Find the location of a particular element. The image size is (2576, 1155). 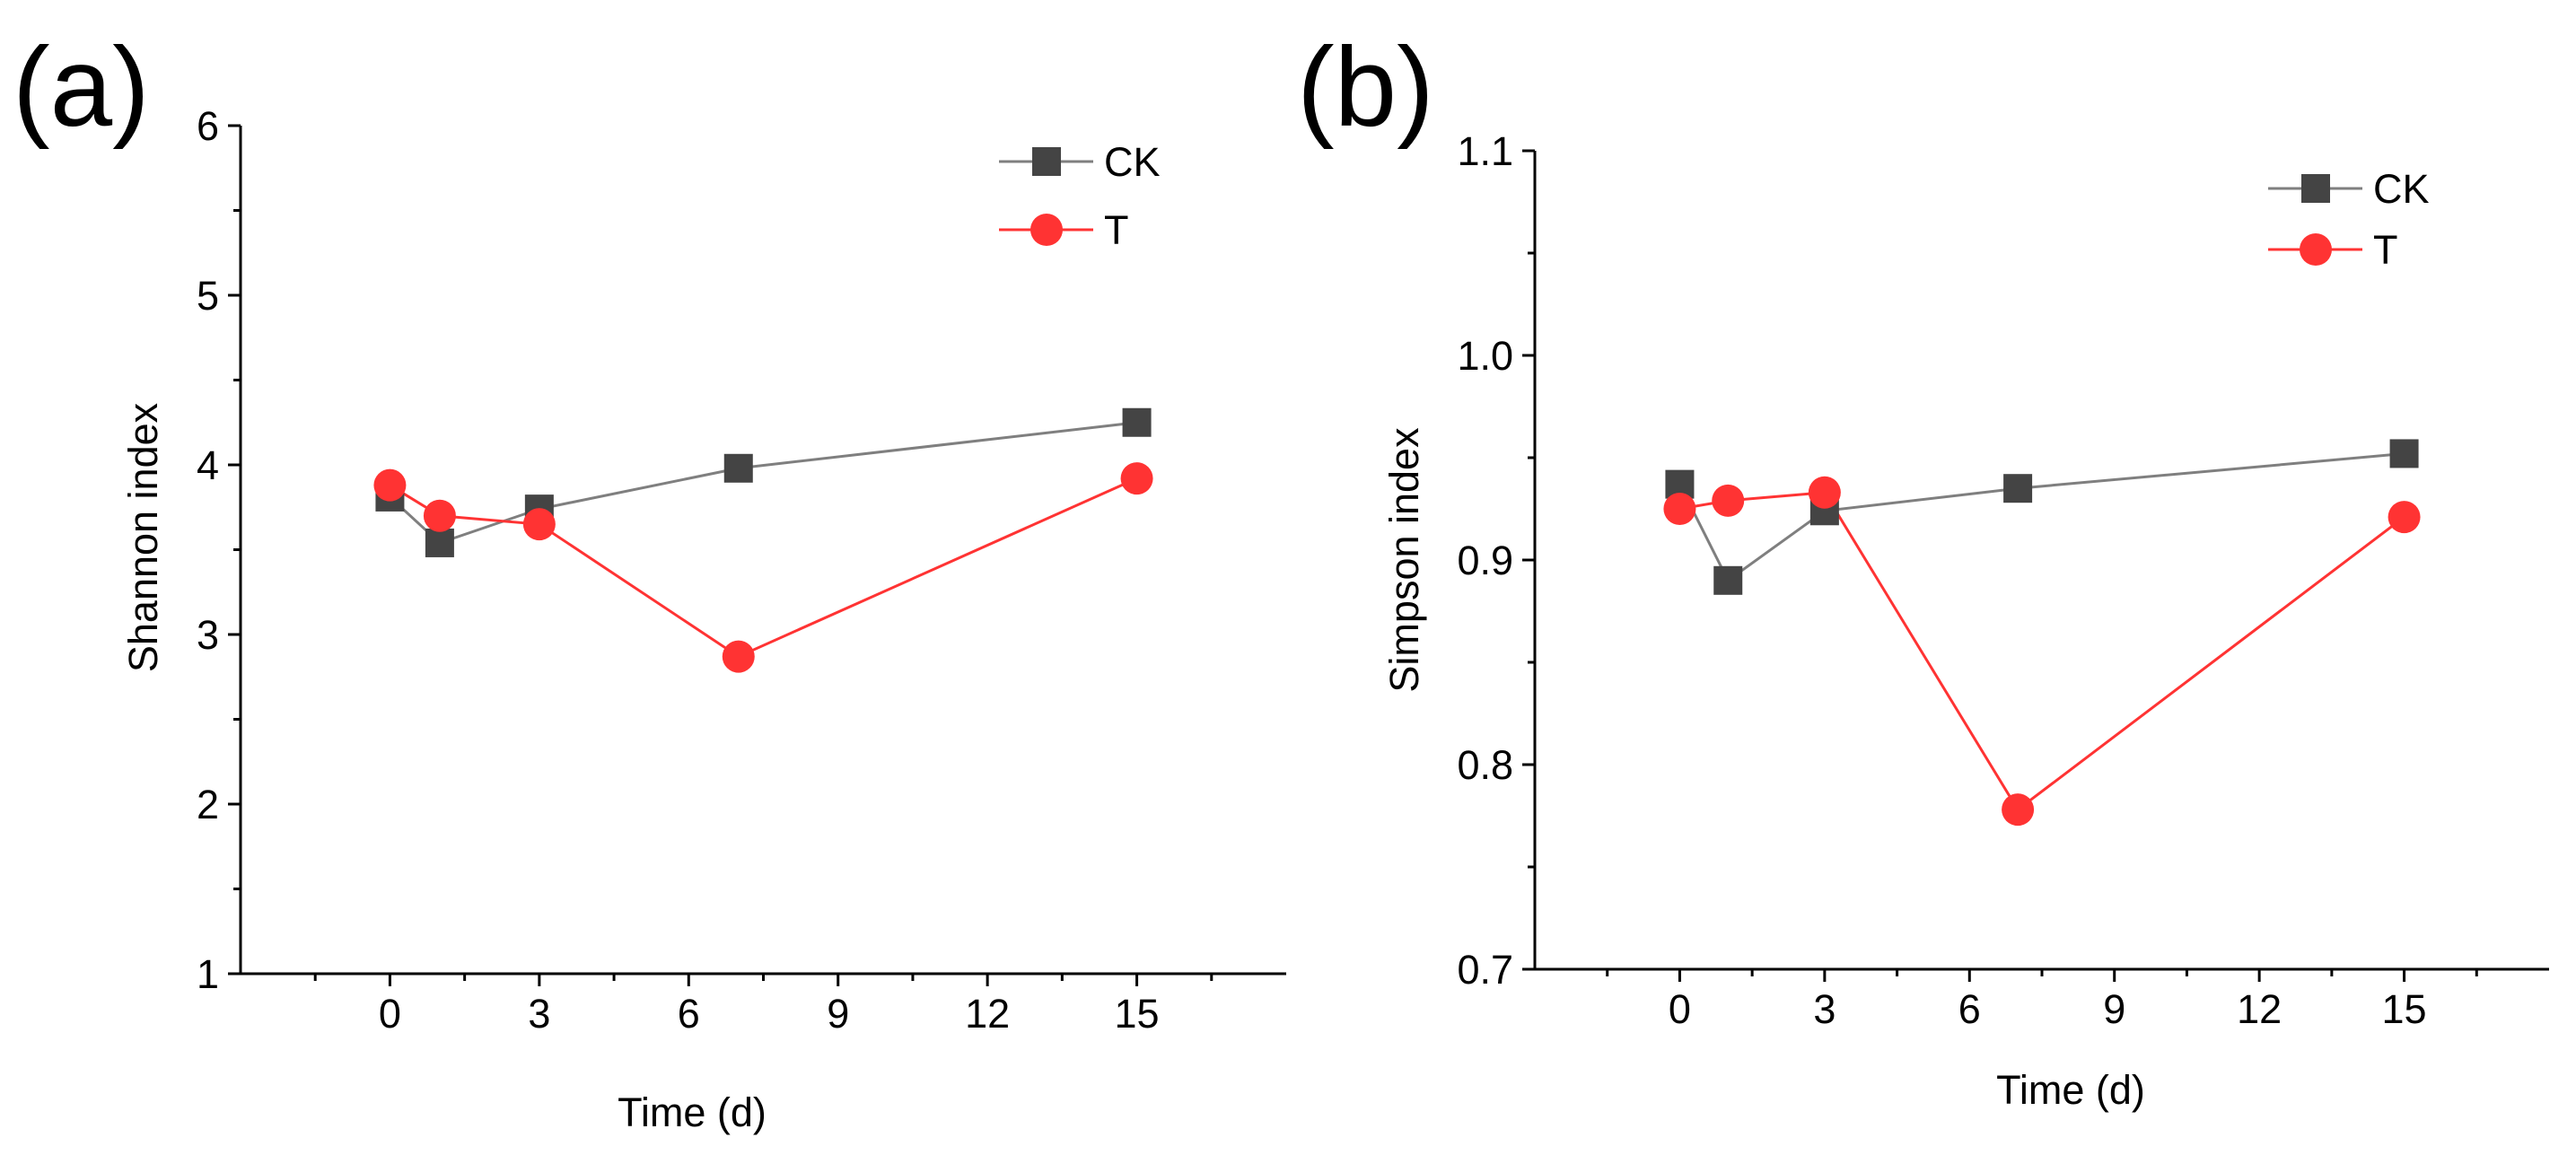

y-tick-label: 1 is located at coordinates (208, 974).